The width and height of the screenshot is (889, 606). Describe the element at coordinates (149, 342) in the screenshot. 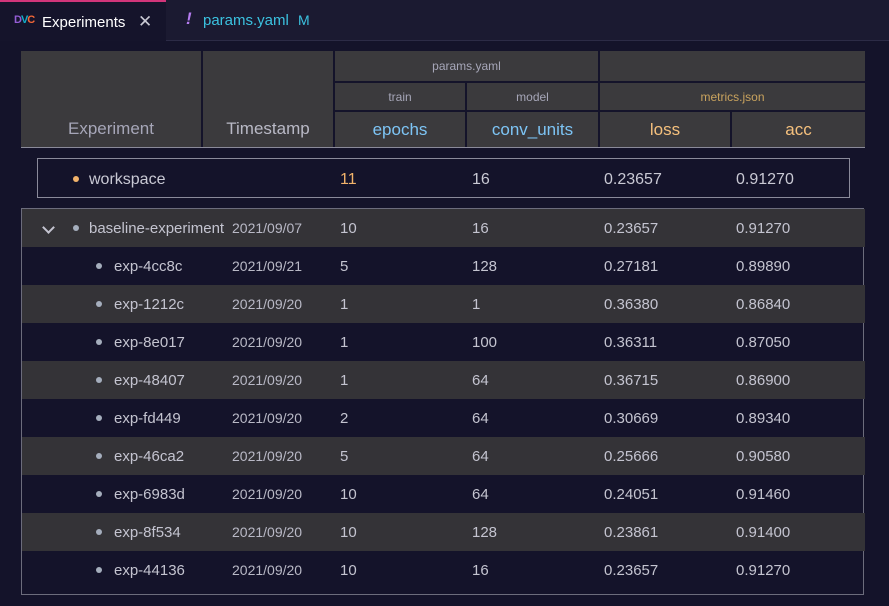

I see `experiment-name: exp-8e017` at that location.